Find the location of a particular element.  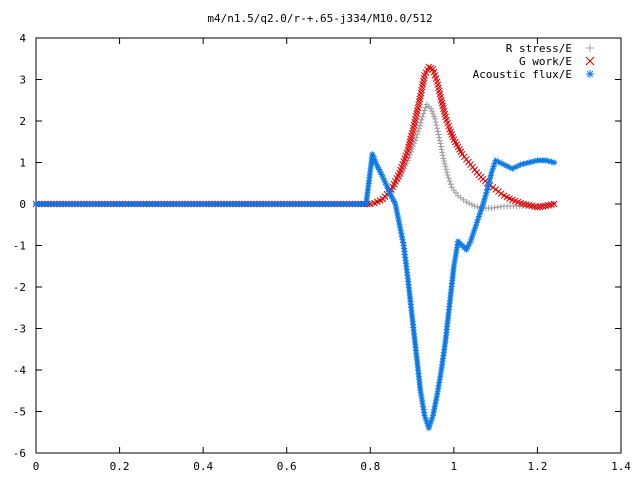

y-tick-label: -1 is located at coordinates (19, 246).